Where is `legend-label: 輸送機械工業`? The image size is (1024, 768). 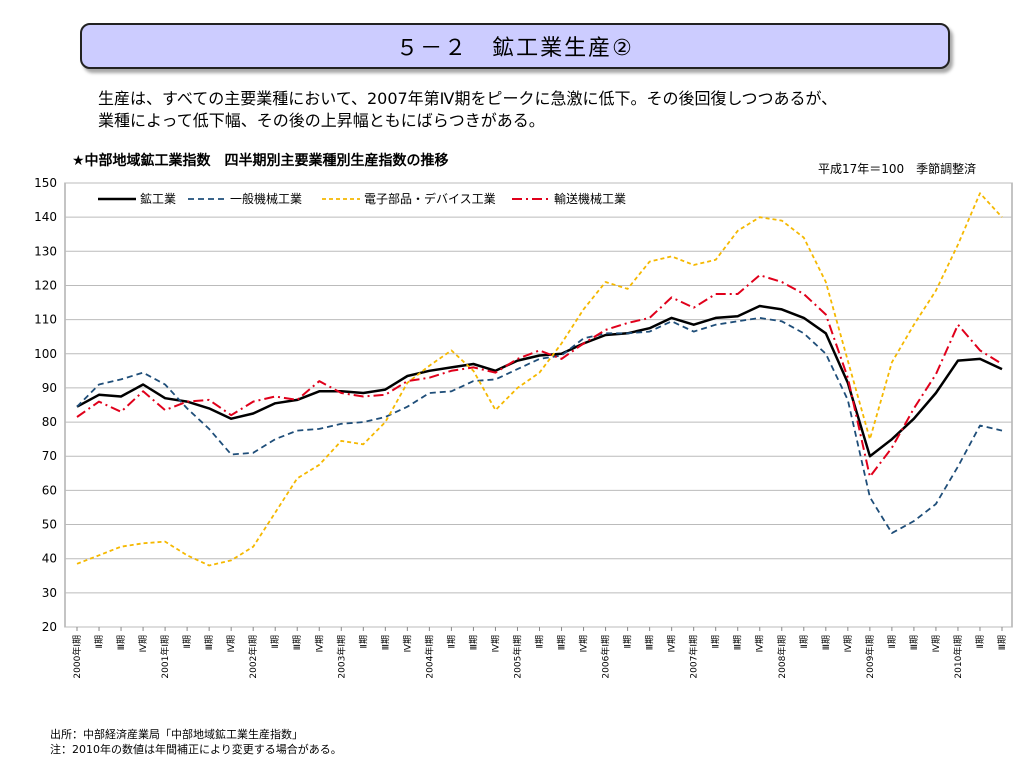
legend-label: 輸送機械工業 is located at coordinates (590, 198).